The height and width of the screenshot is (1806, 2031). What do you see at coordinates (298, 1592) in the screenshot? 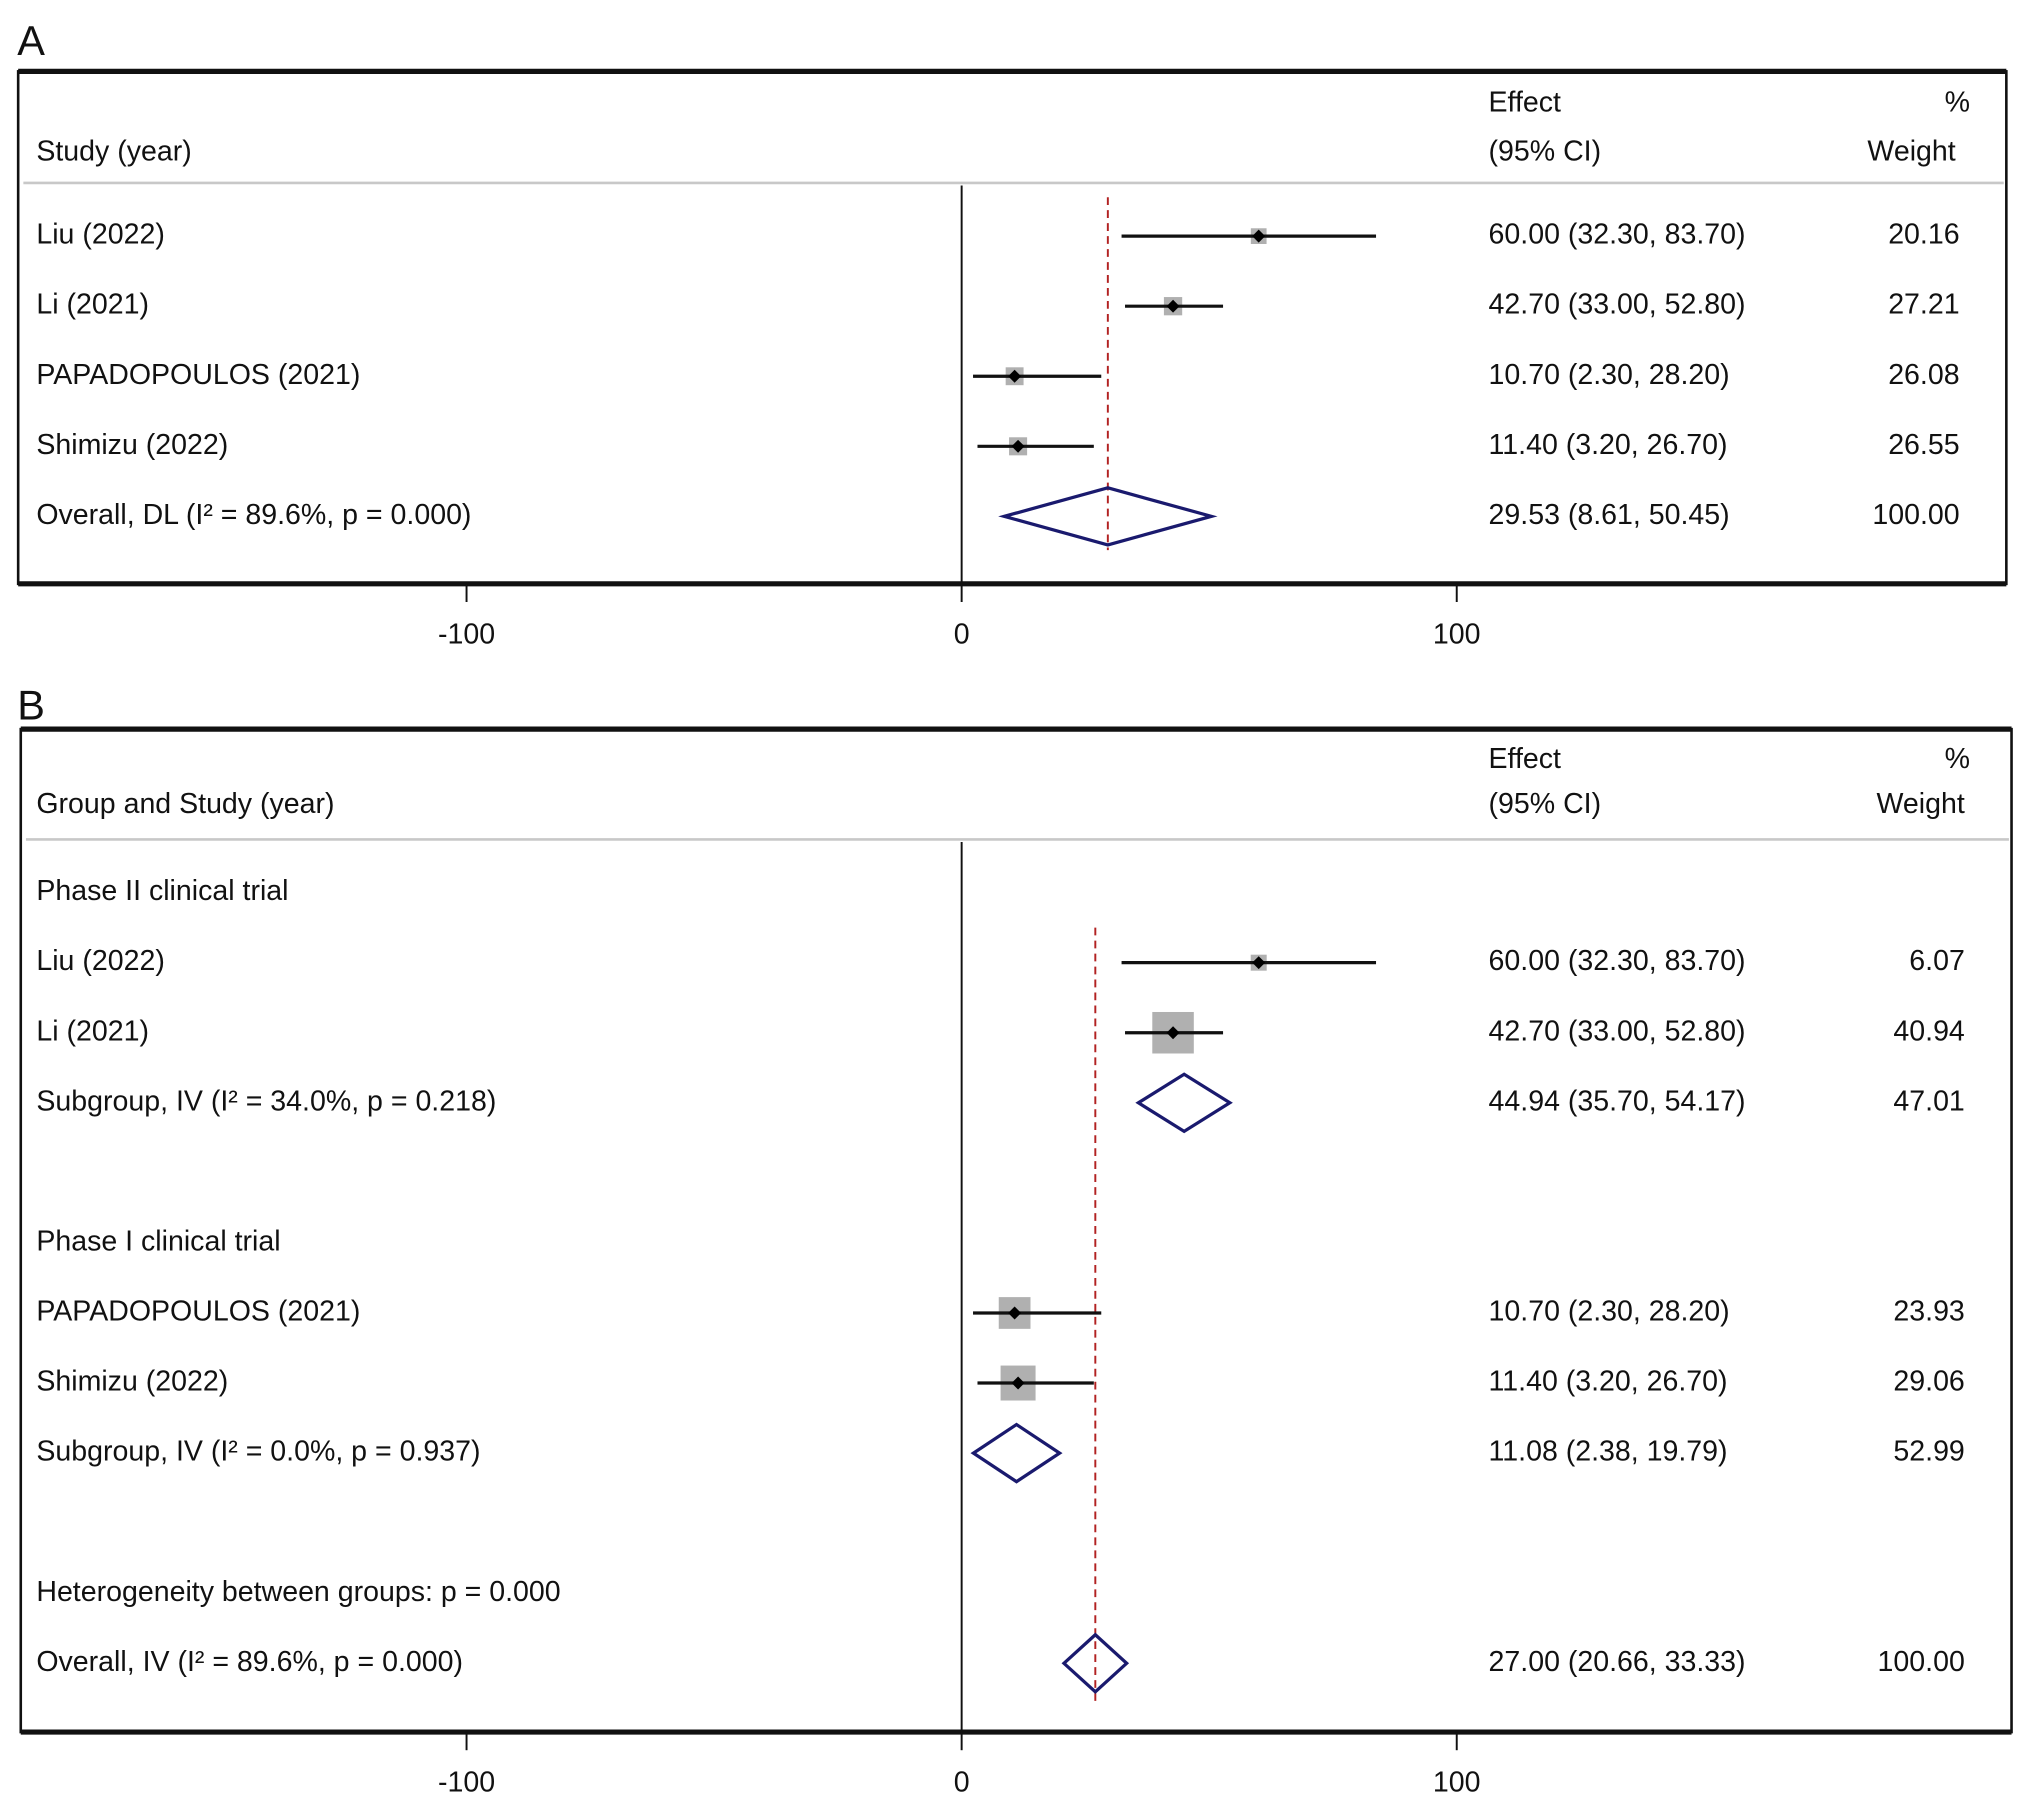
I see `group-label: Heterogeneity between groups: p = 0.000` at bounding box center [298, 1592].